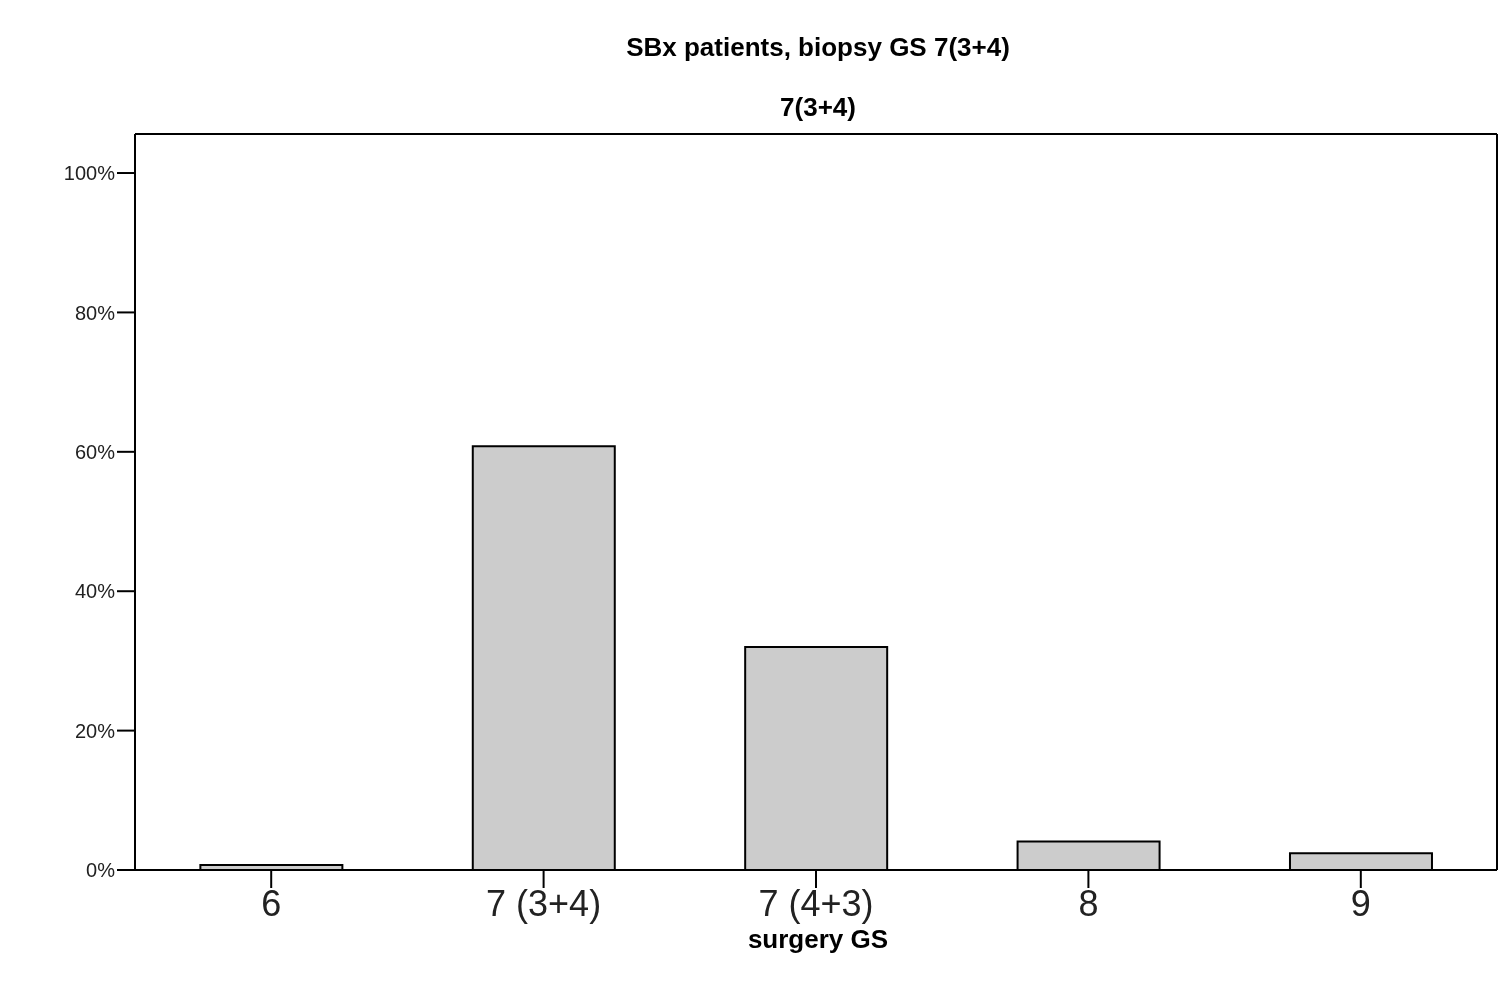 The image size is (1508, 982). I want to click on y-tick-label: 20%, so click(95, 730).